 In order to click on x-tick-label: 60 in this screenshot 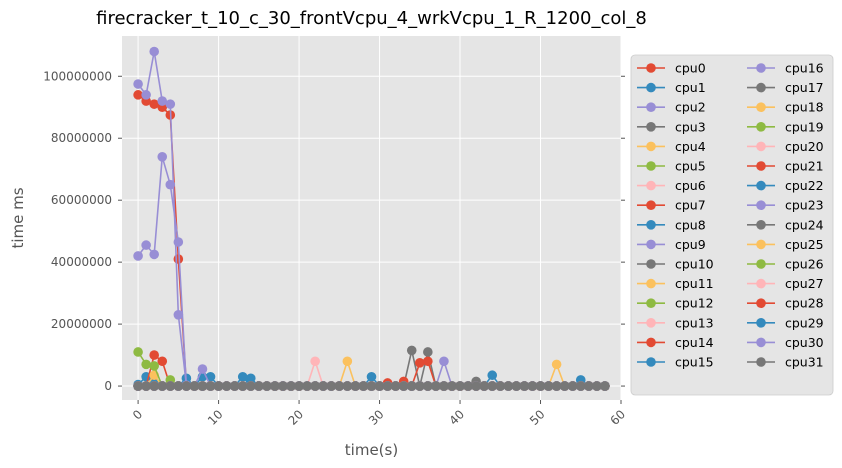, I will do `click(617, 417)`.